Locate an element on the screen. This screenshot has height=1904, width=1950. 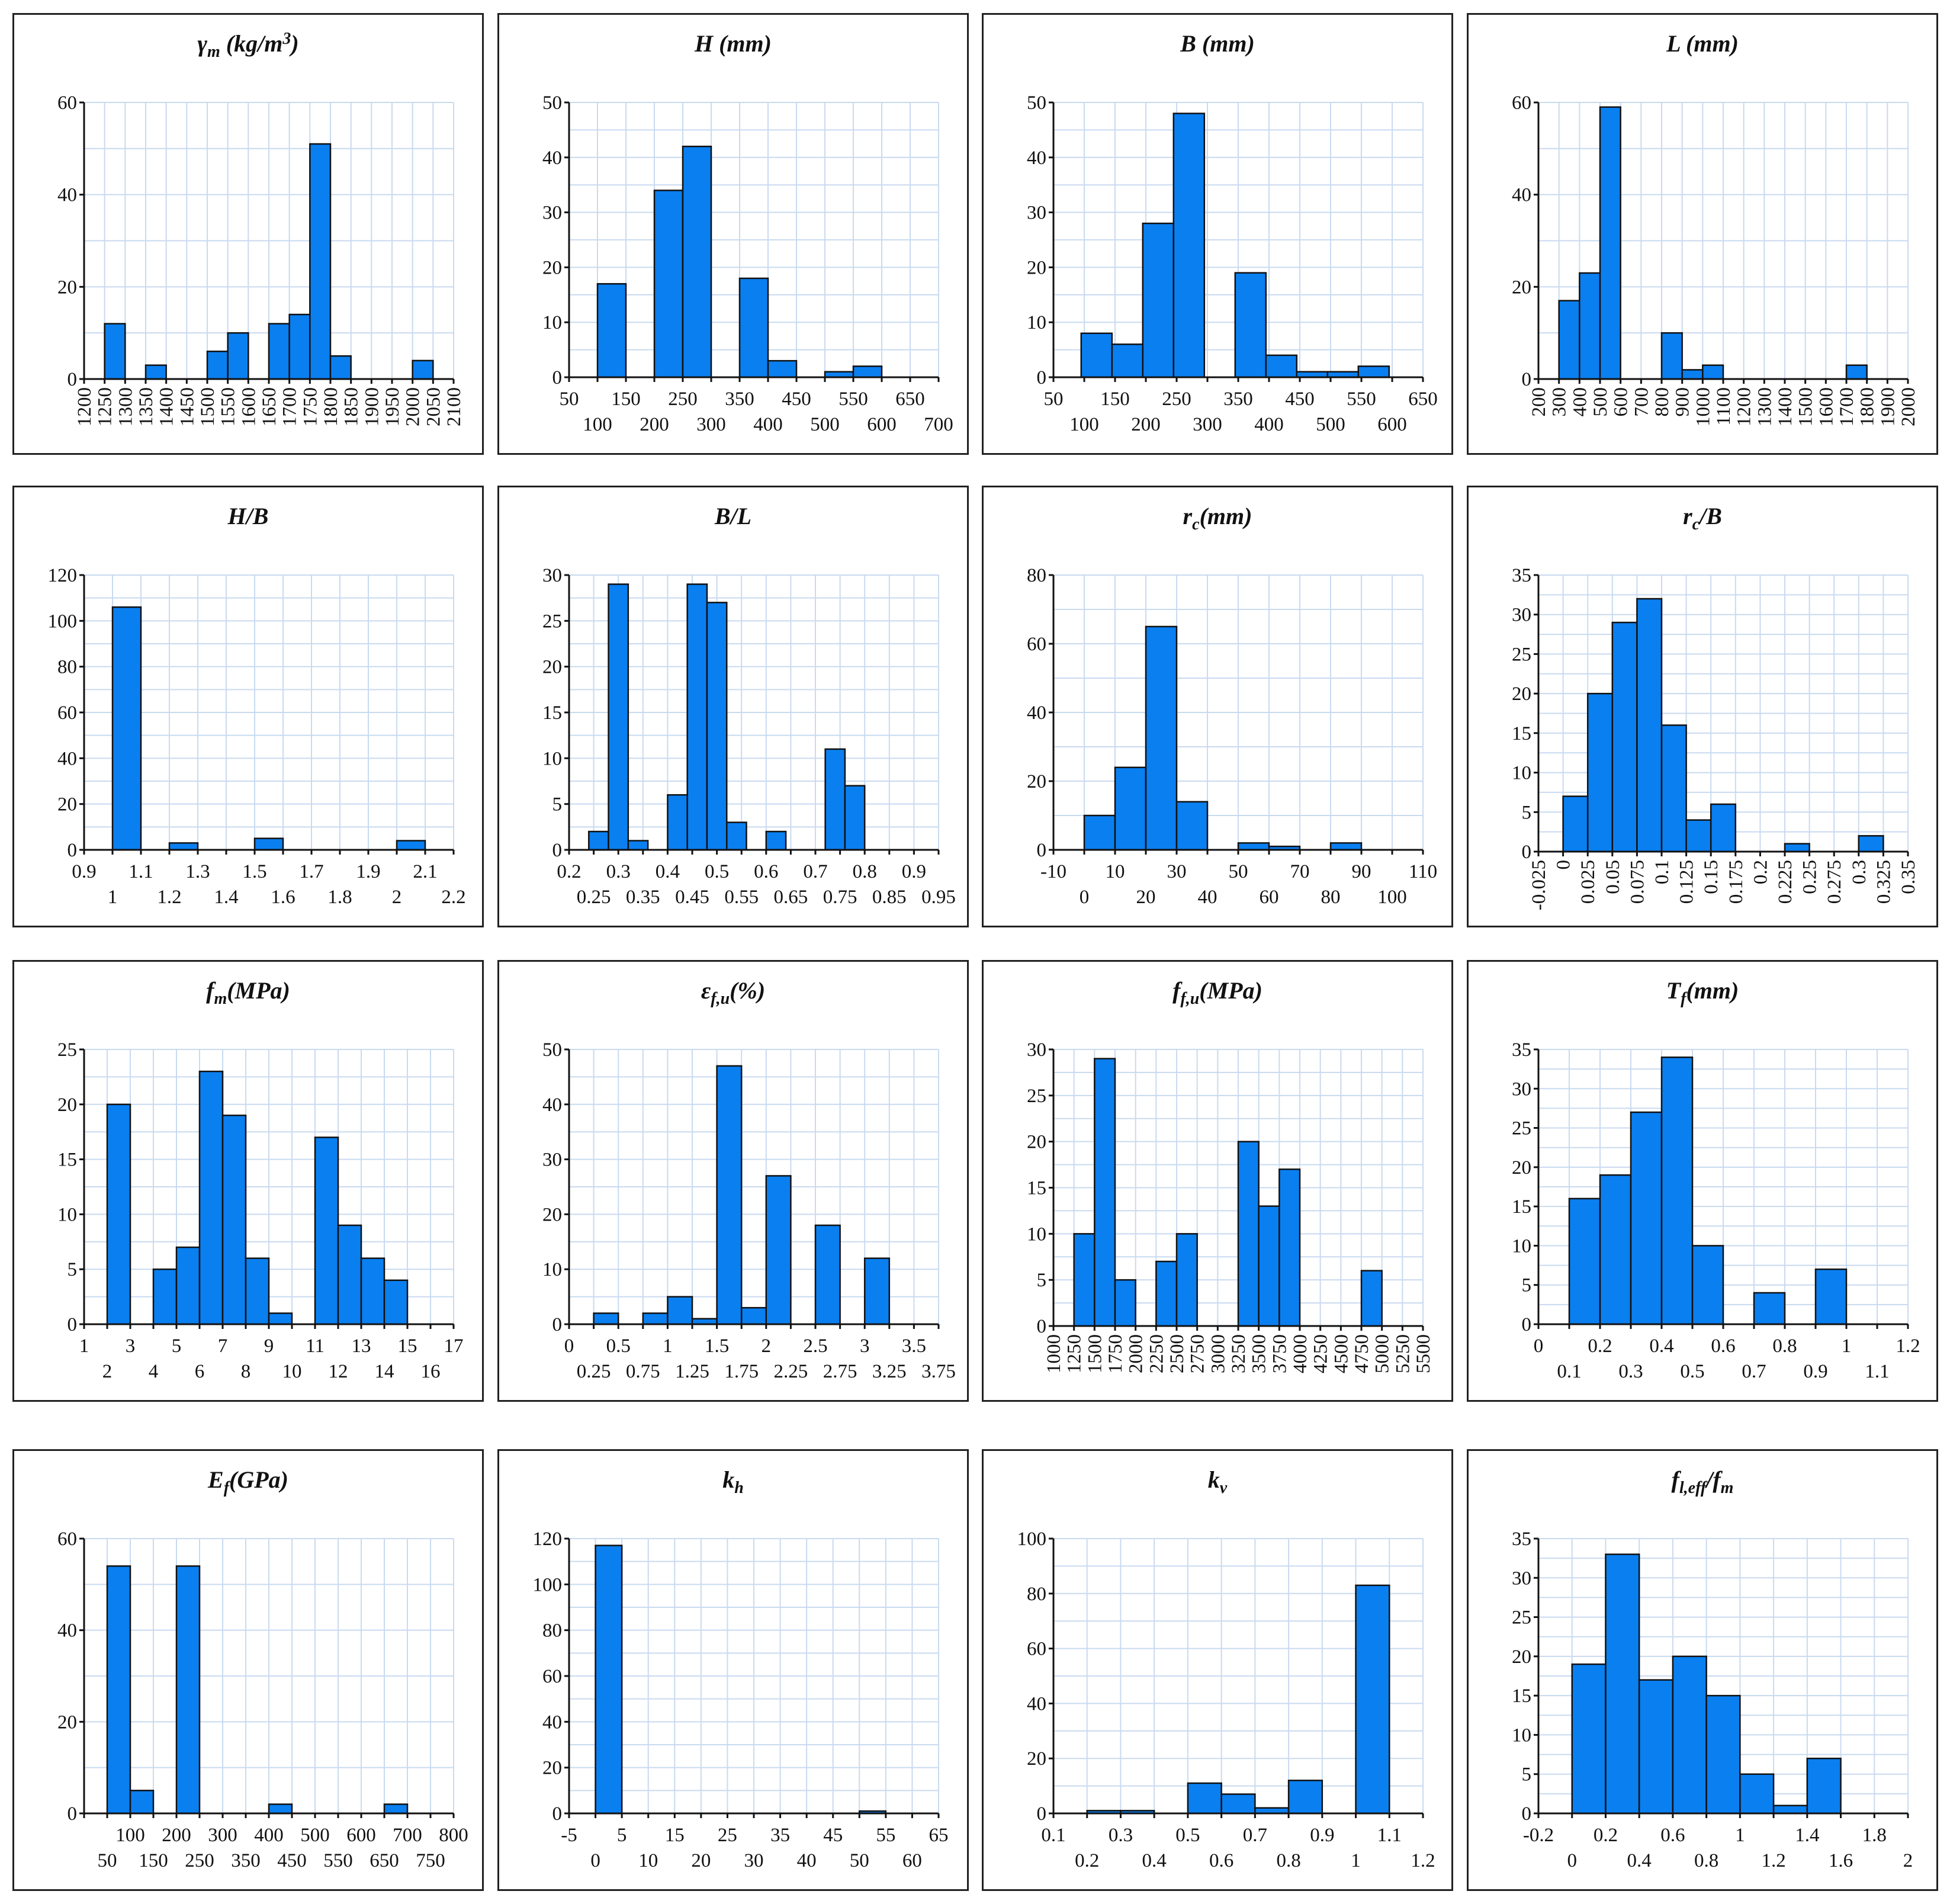
y-tick-label: 40 is located at coordinates (67, 758).